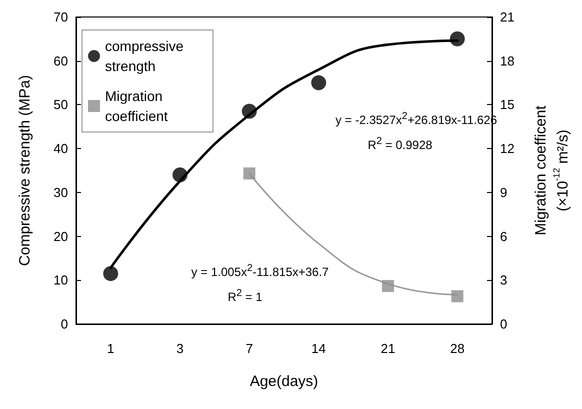 The width and height of the screenshot is (582, 409). What do you see at coordinates (457, 348) in the screenshot?
I see `x-tick-label: 28` at bounding box center [457, 348].